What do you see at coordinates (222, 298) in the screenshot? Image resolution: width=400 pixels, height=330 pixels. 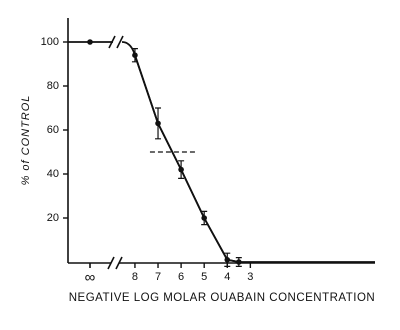 I see `x-axis-label: NEGATIVE LOG MOLAR OUABAIN CONCENTRATION` at bounding box center [222, 298].